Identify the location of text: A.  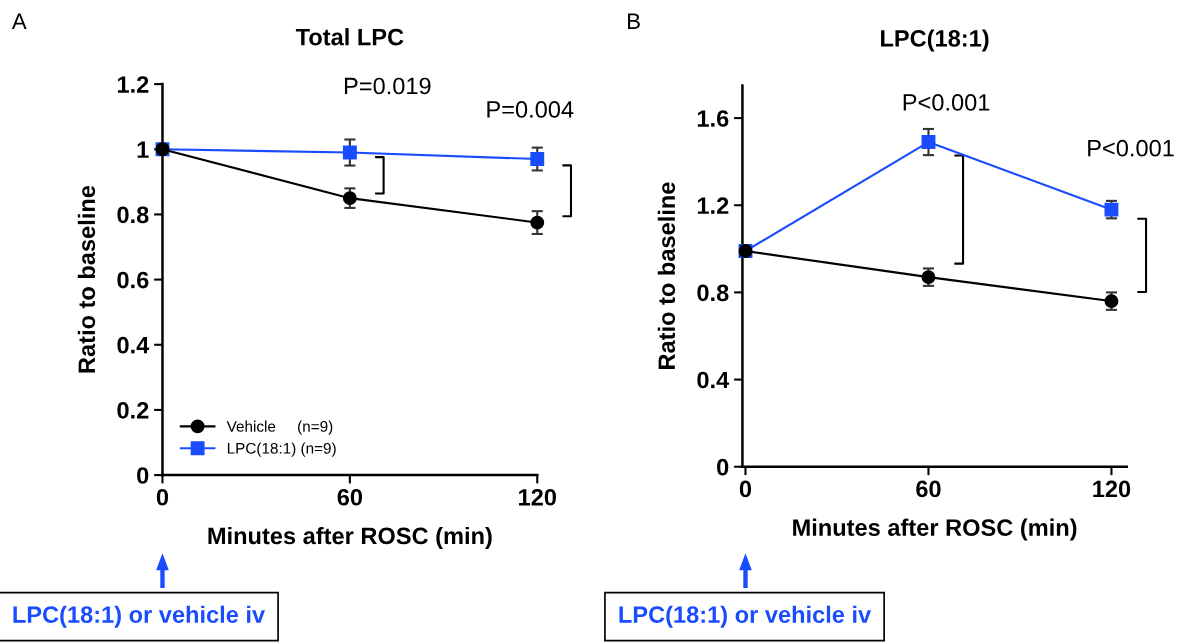
(19, 21).